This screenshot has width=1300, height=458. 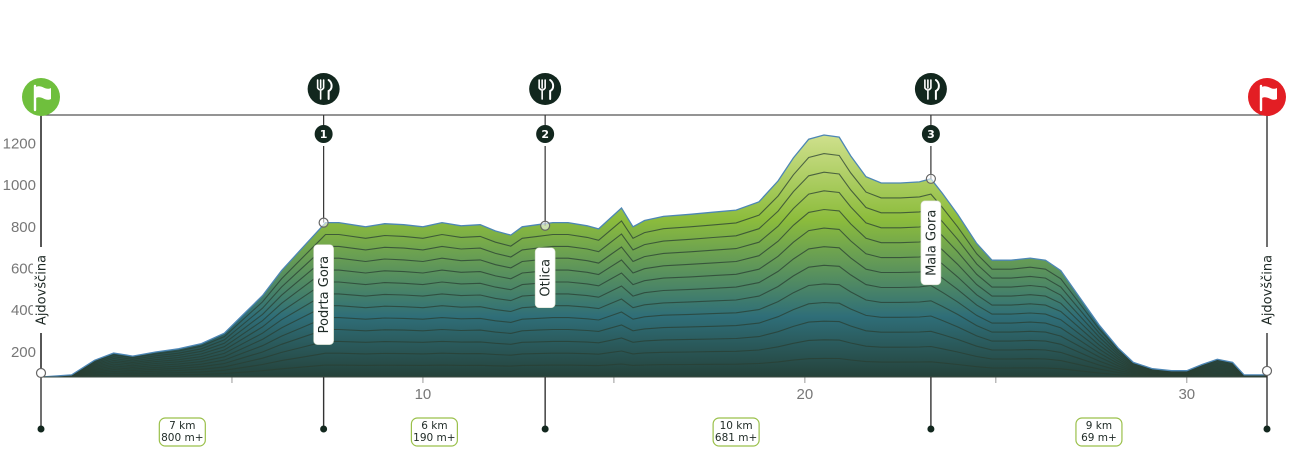 I want to click on aid-label: Otlica, so click(x=546, y=278).